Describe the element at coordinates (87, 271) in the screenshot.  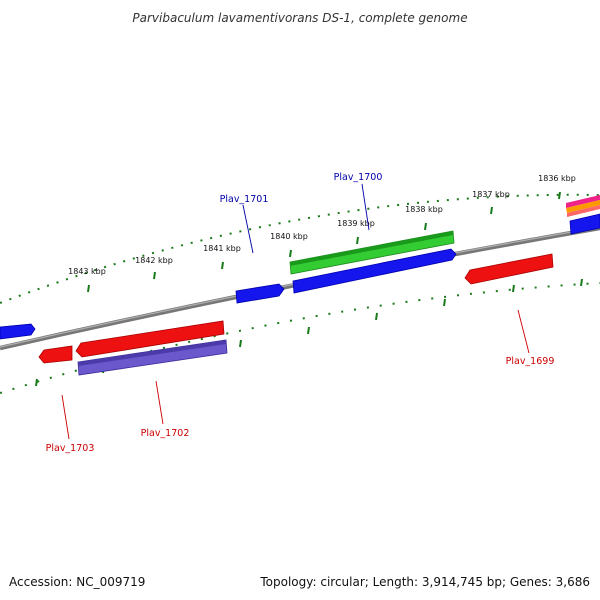
I see `tick-label: 1843 kbp` at that location.